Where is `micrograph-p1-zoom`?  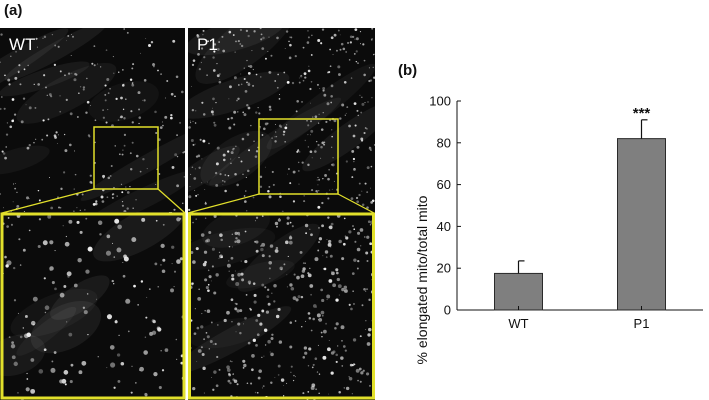 micrograph-p1-zoom is located at coordinates (281, 306).